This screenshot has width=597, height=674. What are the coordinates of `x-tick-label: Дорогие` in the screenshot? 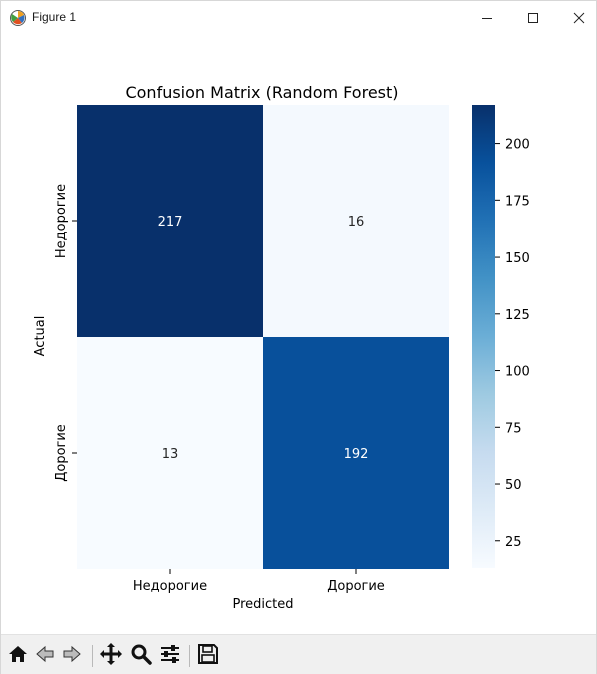 It's located at (356, 586).